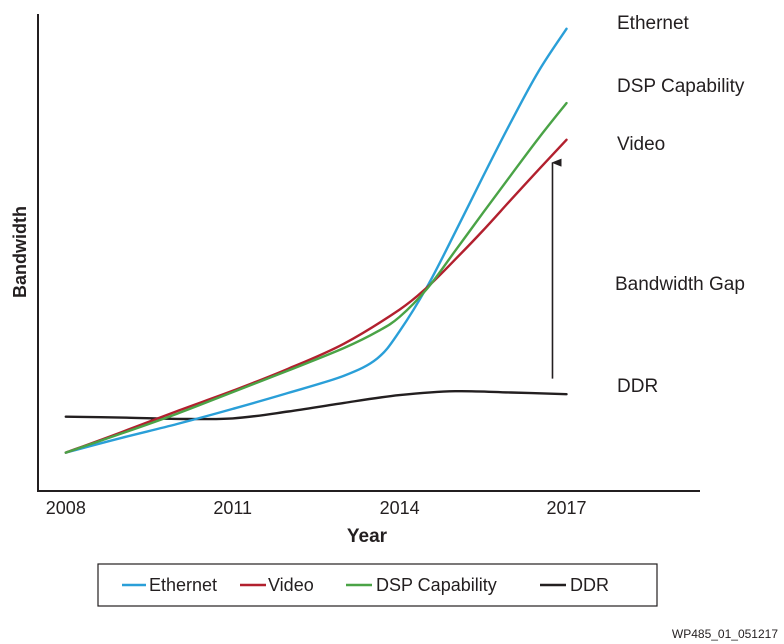 This screenshot has height=644, width=784. What do you see at coordinates (367, 536) in the screenshot?
I see `x-axis-label: Year` at bounding box center [367, 536].